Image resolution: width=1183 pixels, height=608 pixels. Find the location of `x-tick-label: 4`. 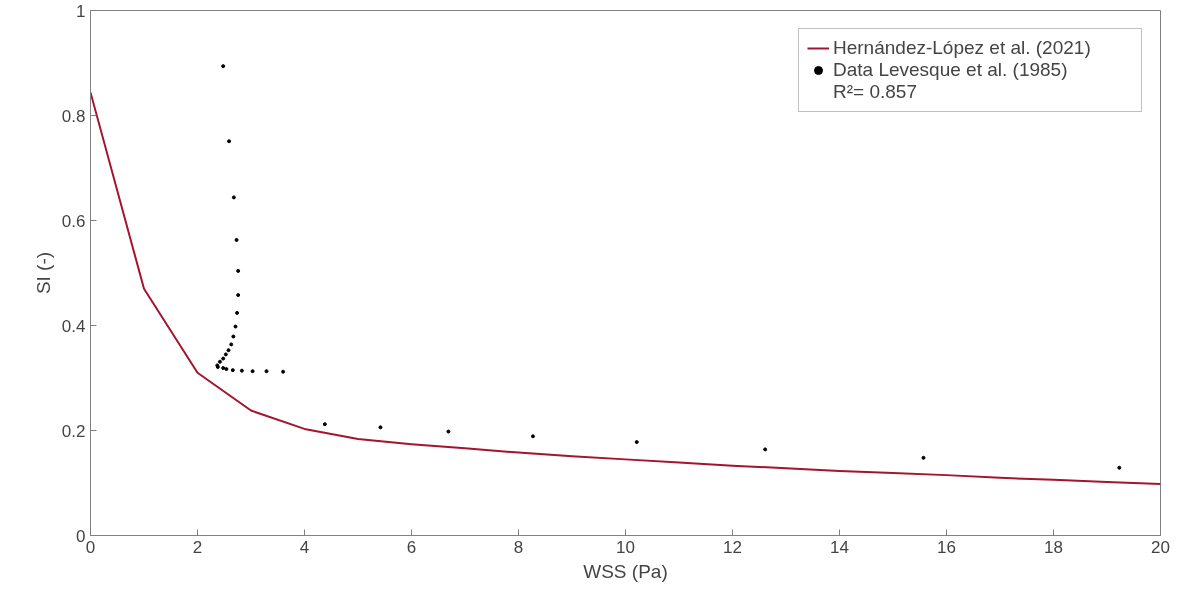

x-tick-label: 4 is located at coordinates (304, 547).